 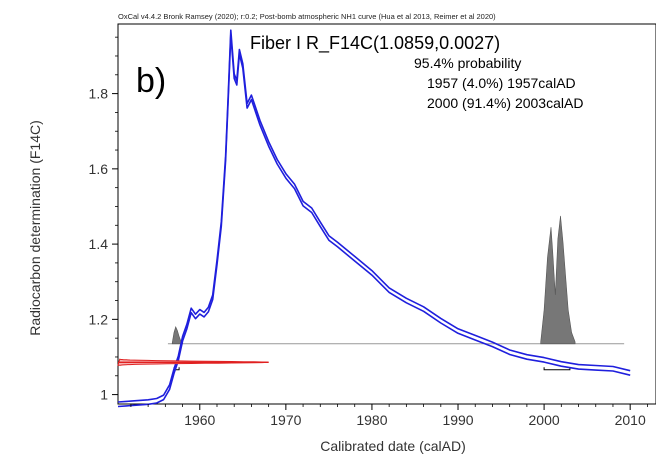 I want to click on probability-line-1: 1957 (4.0%) 1957calAD, so click(x=501, y=83).